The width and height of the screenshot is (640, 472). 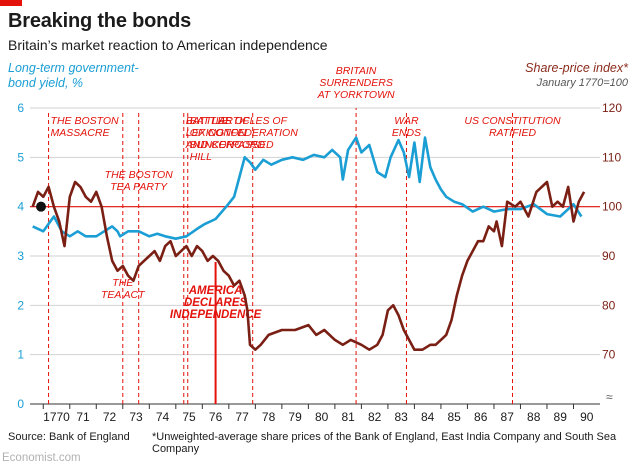 I want to click on event-label: WAR, so click(x=406, y=121).